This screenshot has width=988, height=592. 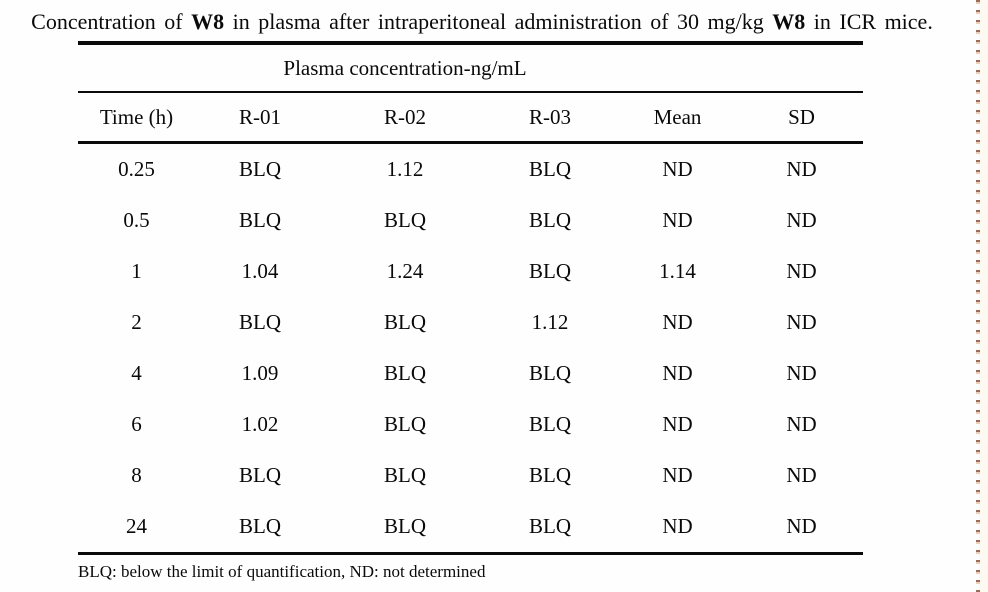 What do you see at coordinates (978, 296) in the screenshot?
I see `scan-edge-dotted-artifact` at bounding box center [978, 296].